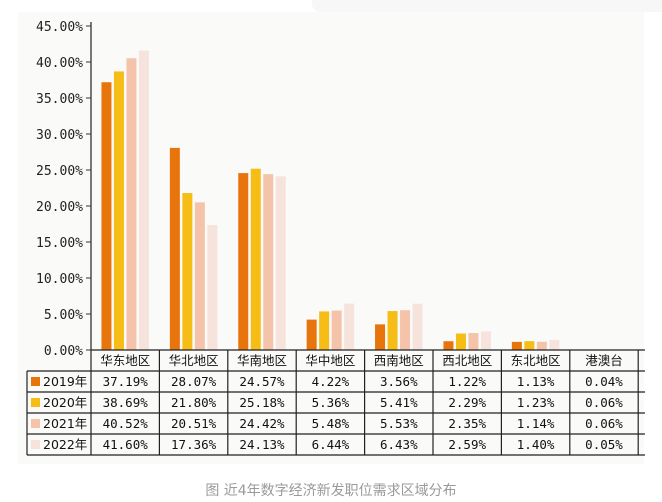  Describe the element at coordinates (59, 63) in the screenshot. I see `y-tick-label: 40.00%` at that location.